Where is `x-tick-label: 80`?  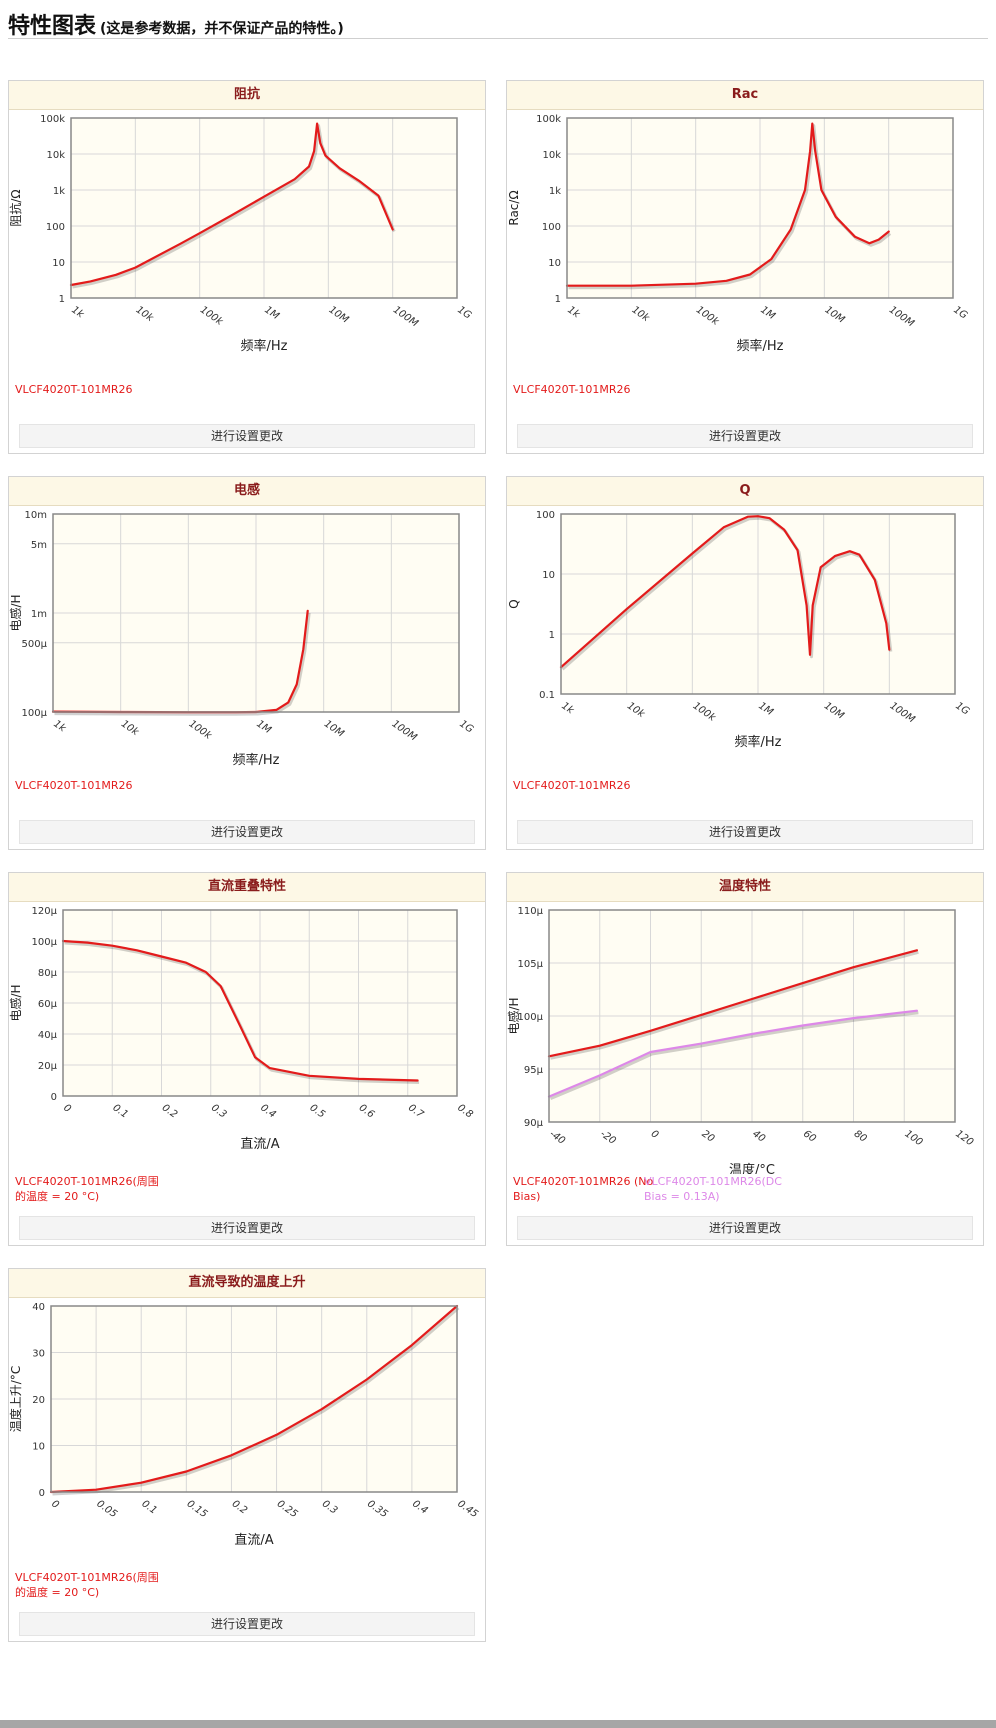 x-tick-label: 80 is located at coordinates (860, 1136).